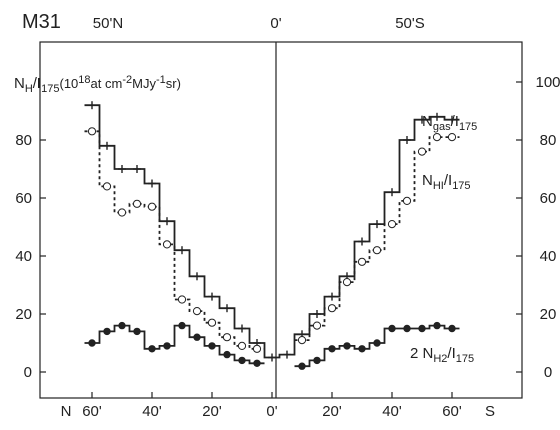  What do you see at coordinates (84, 80) in the screenshot?
I see `y-axis-units-exp1: 18` at bounding box center [84, 80].